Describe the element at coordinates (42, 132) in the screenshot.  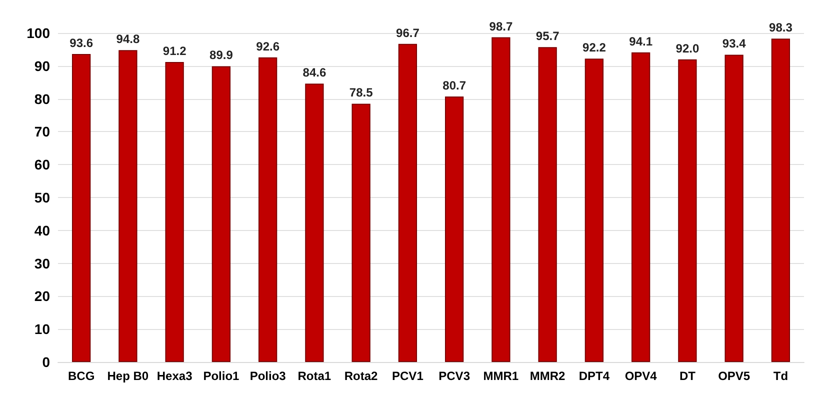
I see `y-tick-label: 70` at that location.